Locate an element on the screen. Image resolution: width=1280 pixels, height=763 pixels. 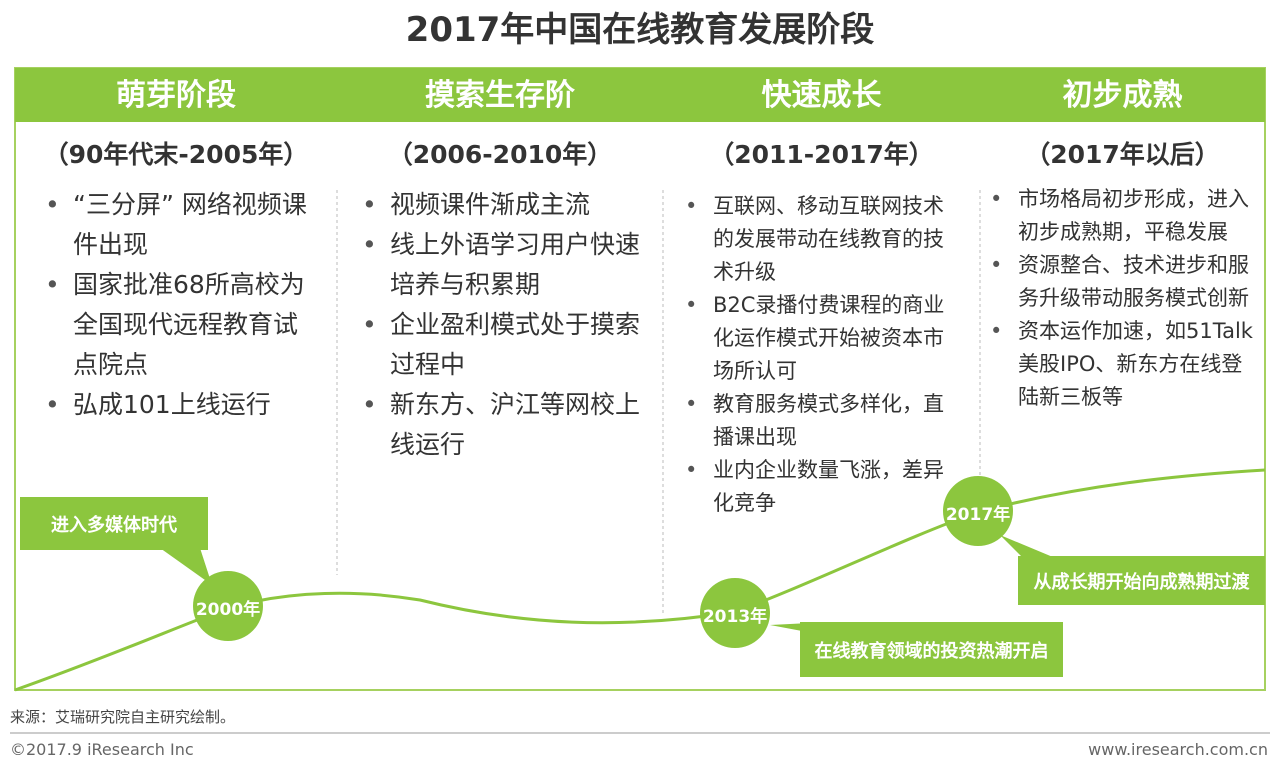
milestone-note: 进入多媒体时代 is located at coordinates (114, 523).